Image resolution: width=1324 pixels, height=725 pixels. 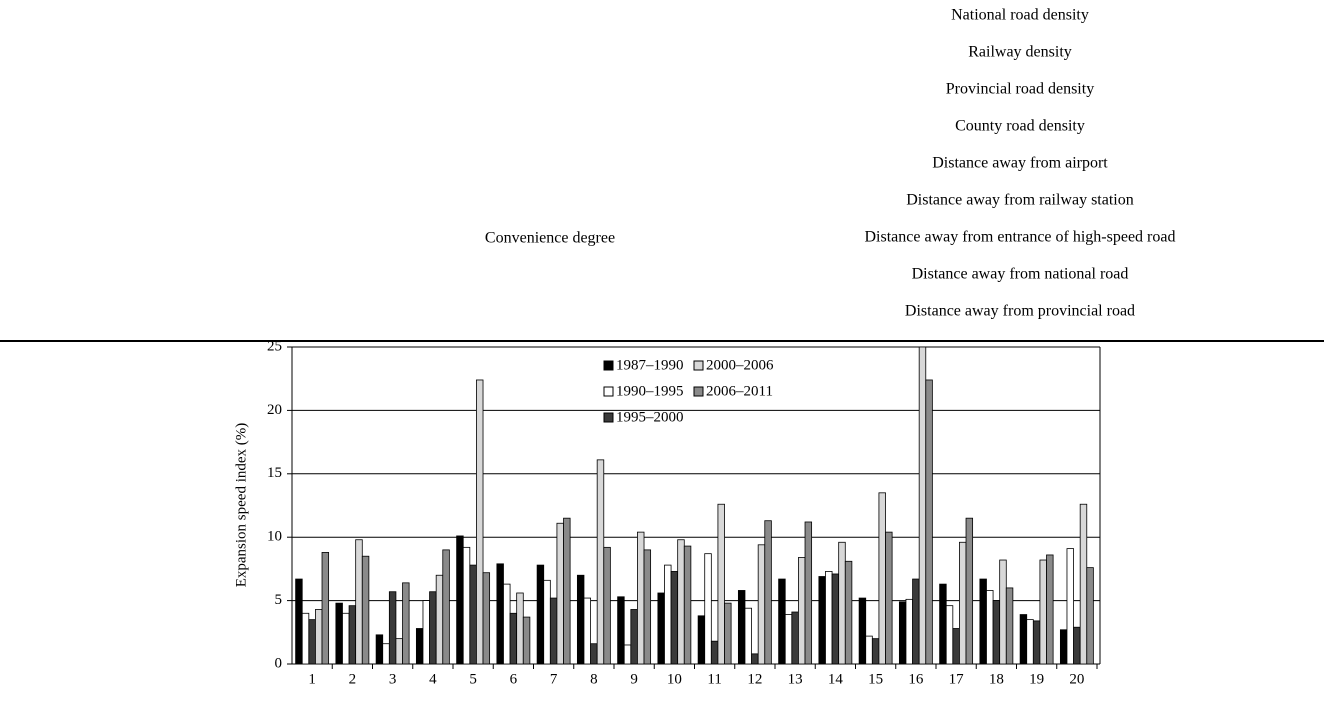 What do you see at coordinates (740, 365) in the screenshot?
I see `legend-label: 2000–2006` at bounding box center [740, 365].